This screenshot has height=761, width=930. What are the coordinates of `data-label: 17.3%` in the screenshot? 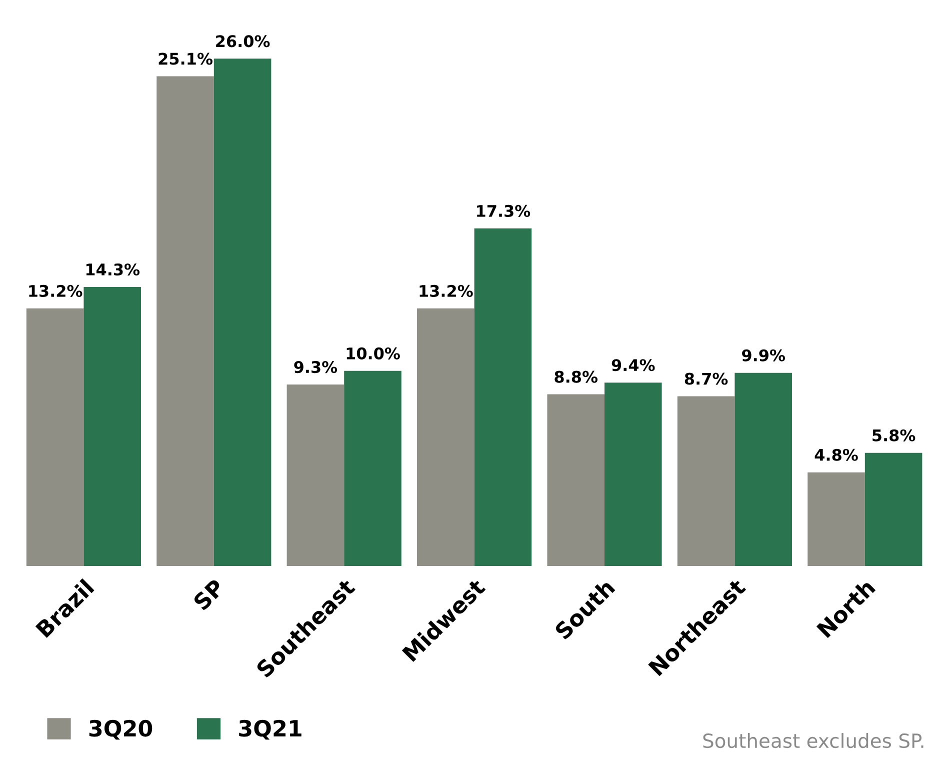 It's located at (503, 210).